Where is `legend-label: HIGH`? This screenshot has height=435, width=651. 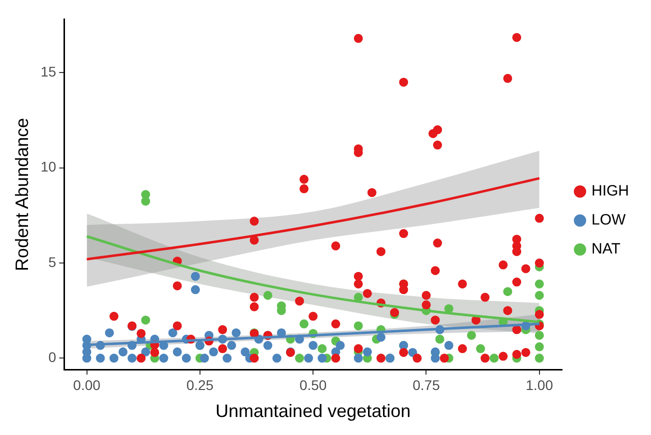
legend-label: HIGH is located at coordinates (610, 191).